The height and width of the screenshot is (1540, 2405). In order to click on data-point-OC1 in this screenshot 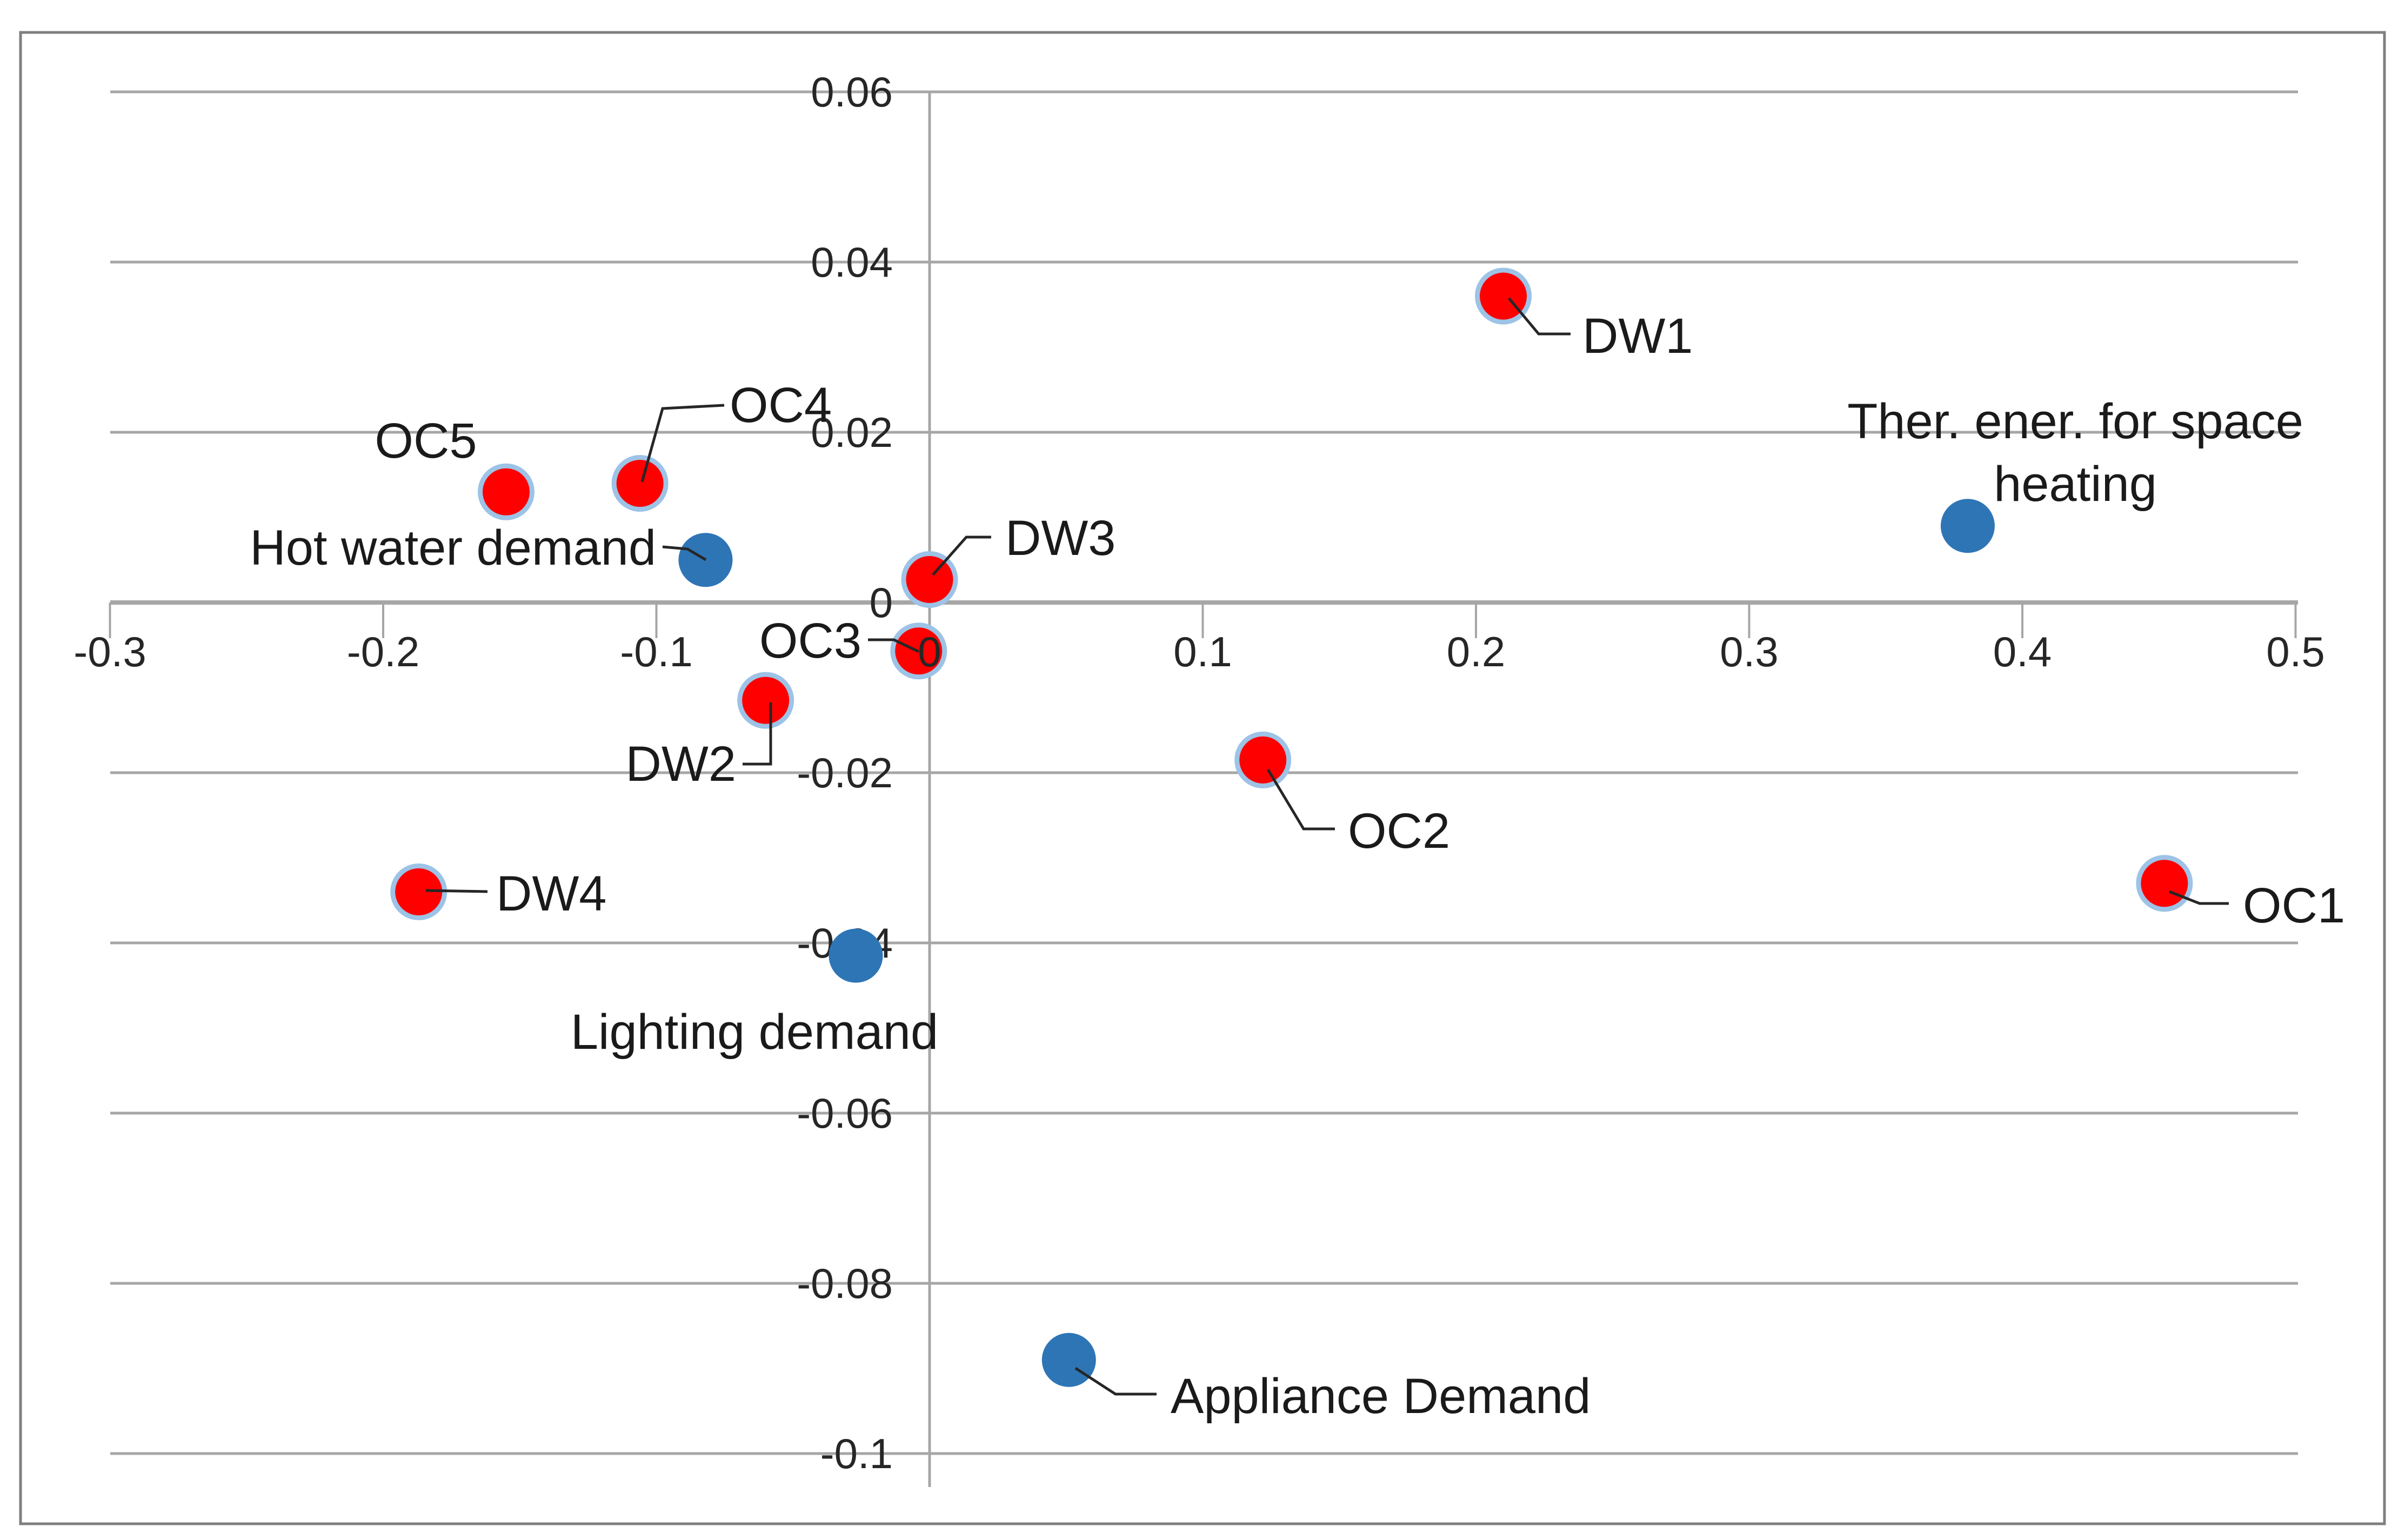, I will do `click(2164, 884)`.